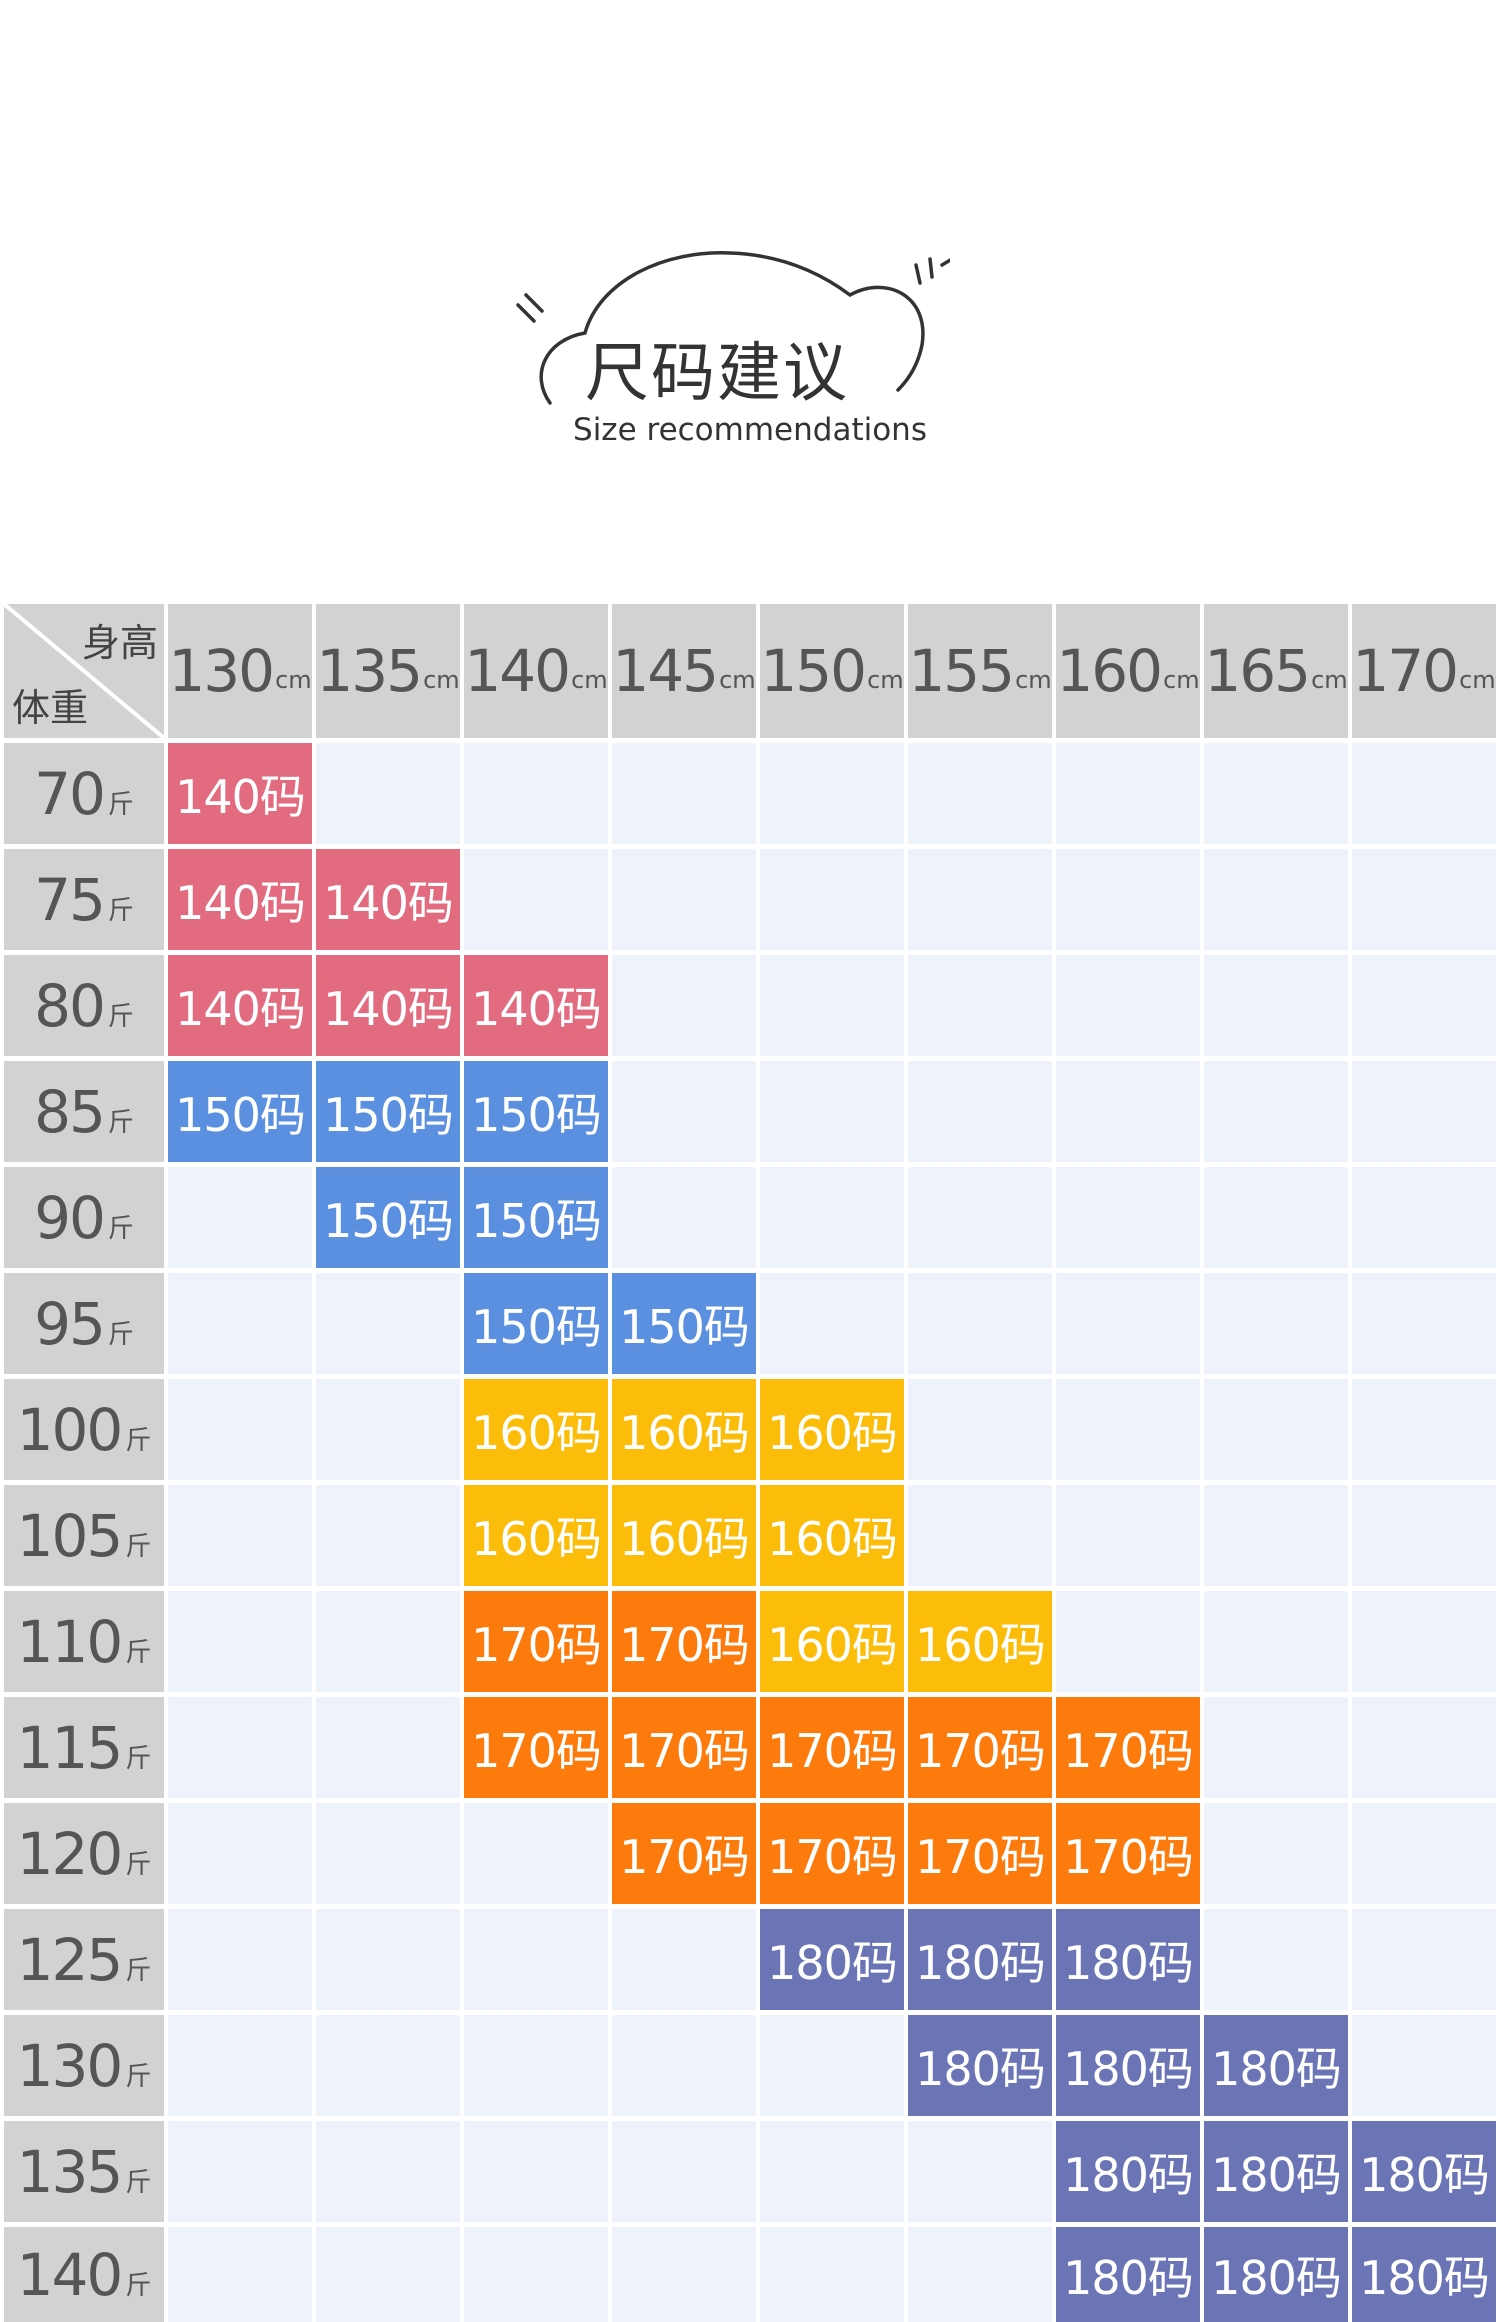 The image size is (1500, 2322). Describe the element at coordinates (1424, 671) in the screenshot. I see `height-header-170: 170 cm` at that location.